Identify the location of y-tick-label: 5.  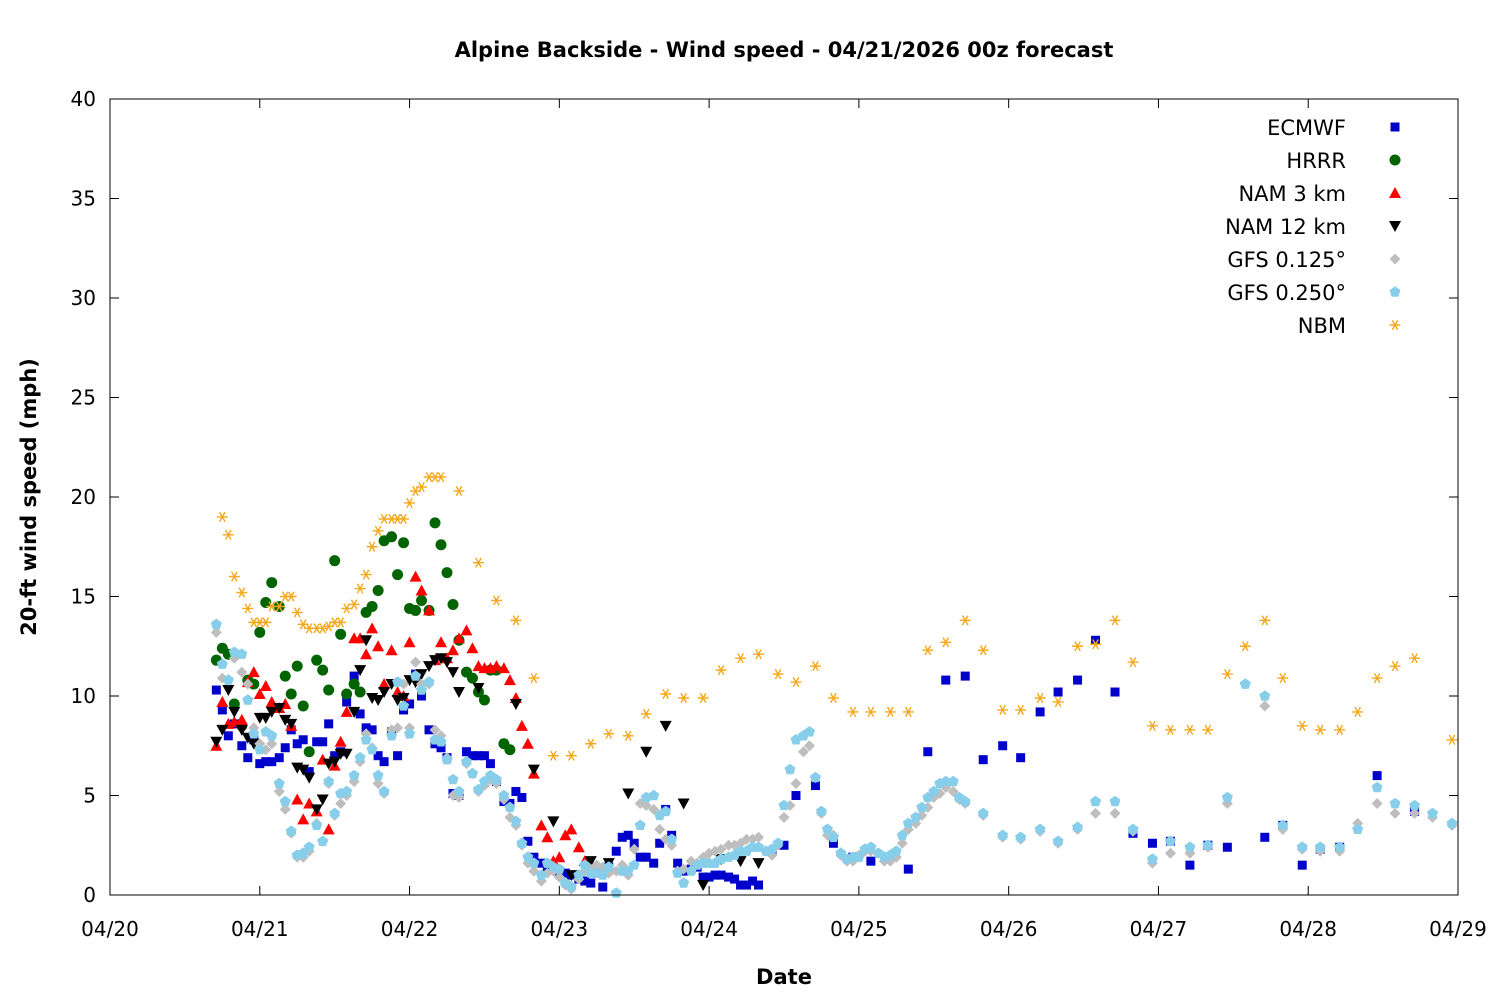
(89, 796).